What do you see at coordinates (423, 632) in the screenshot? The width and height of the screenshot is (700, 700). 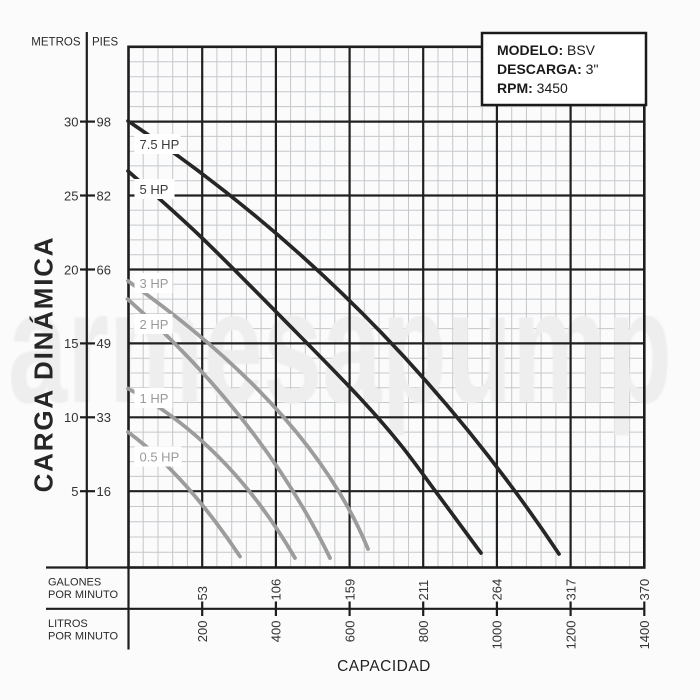 I see `svg-text: 800` at bounding box center [423, 632].